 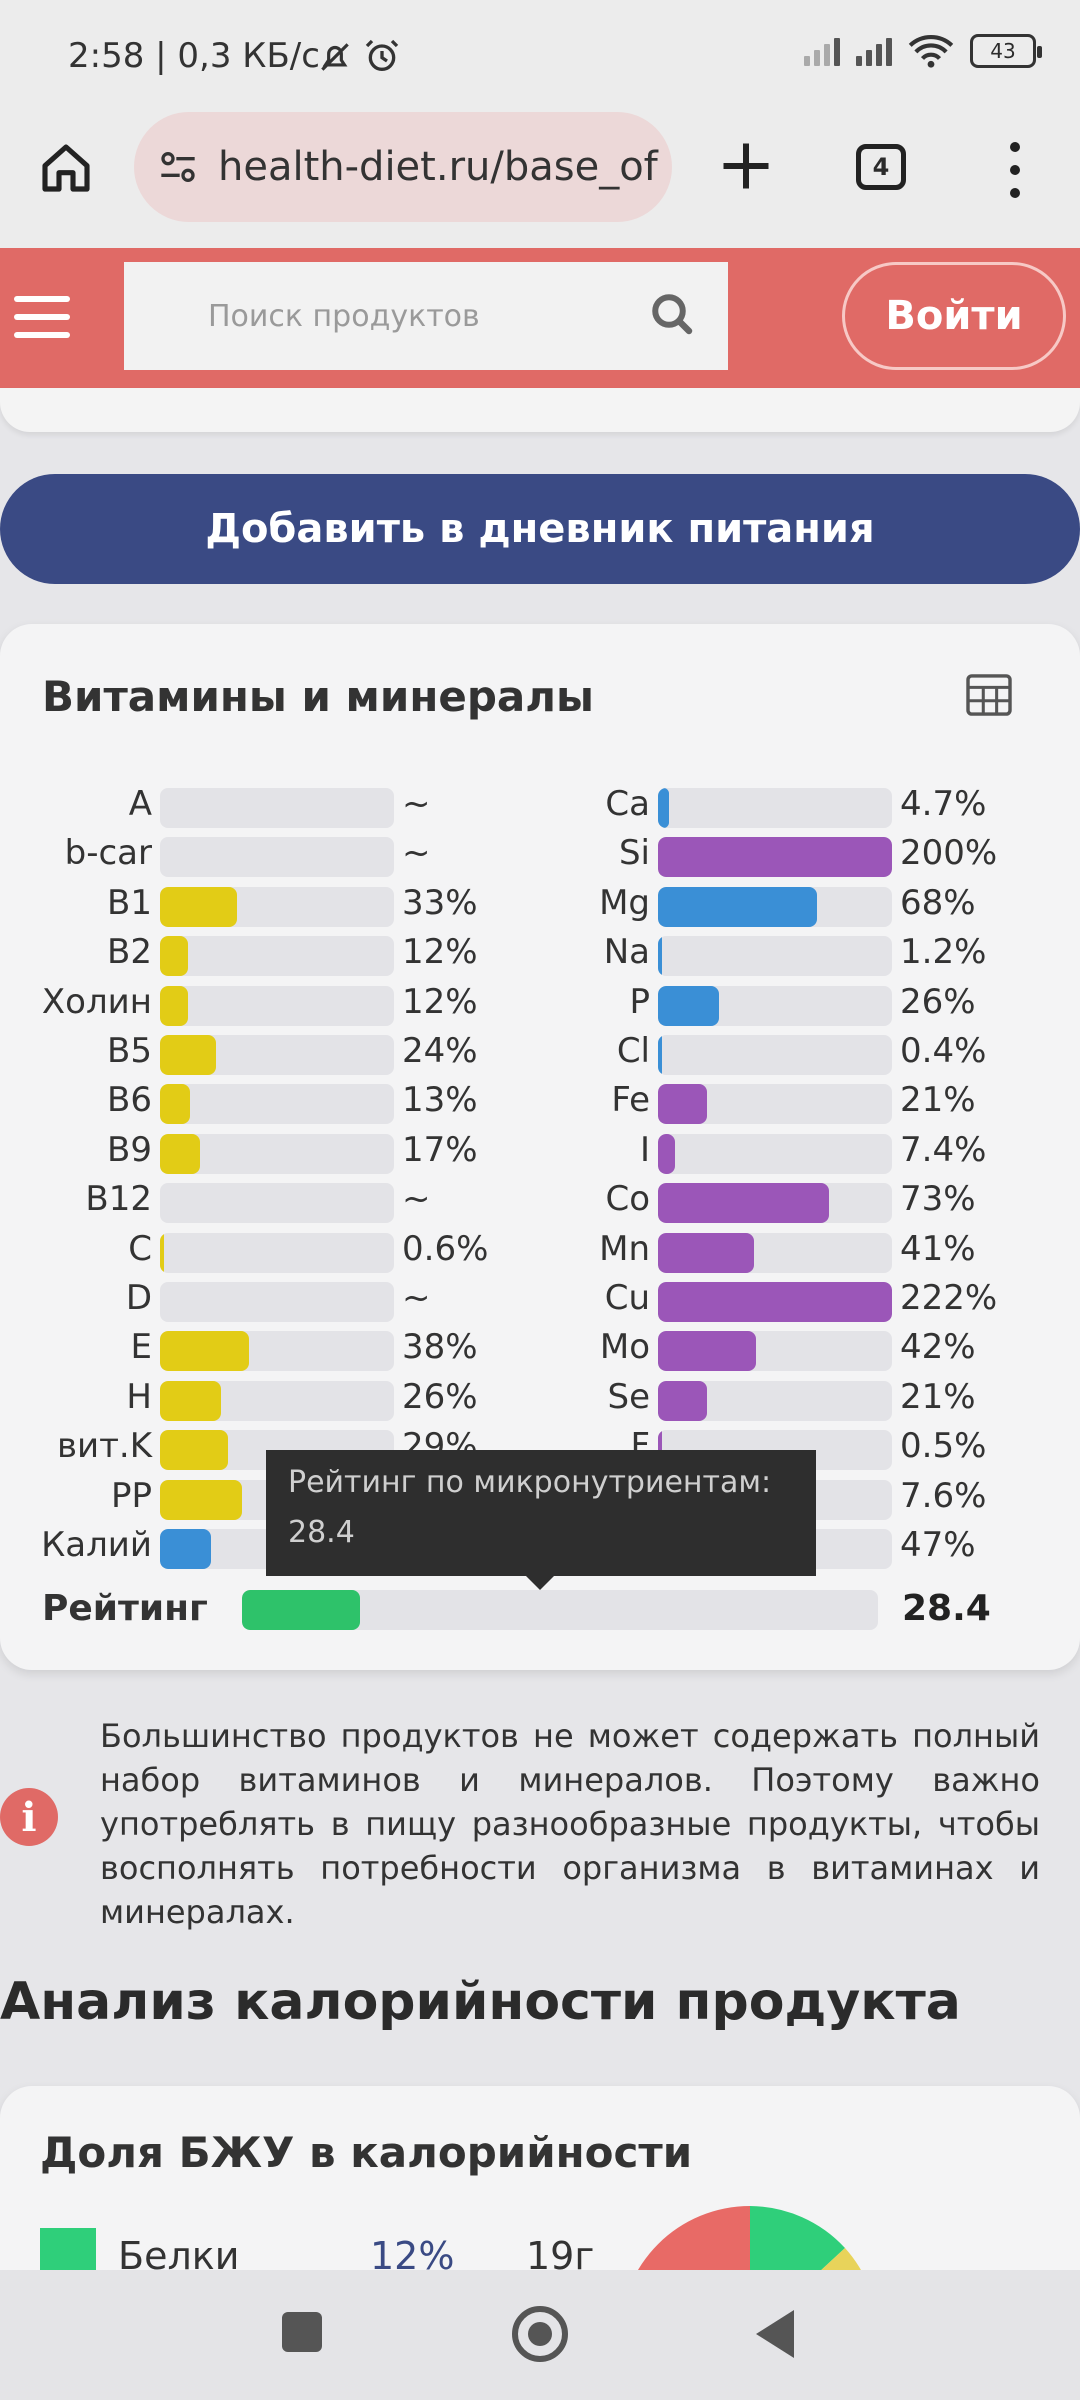 I want to click on rating-tooltip: Рейтинг по микронутриентам: 28.4, so click(x=541, y=1520).